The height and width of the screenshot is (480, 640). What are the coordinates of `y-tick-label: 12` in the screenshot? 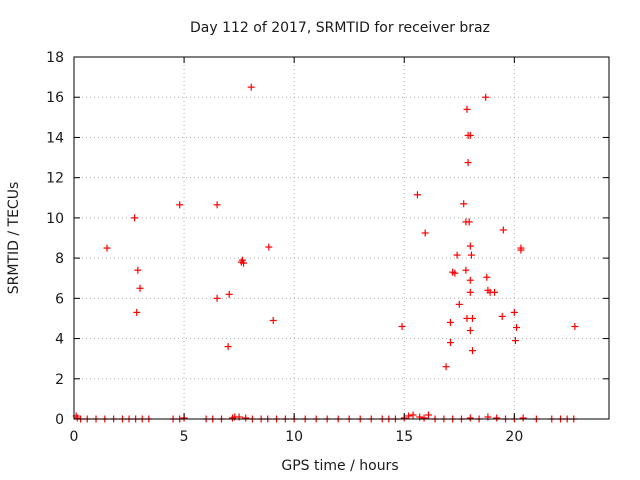 It's located at (55, 179).